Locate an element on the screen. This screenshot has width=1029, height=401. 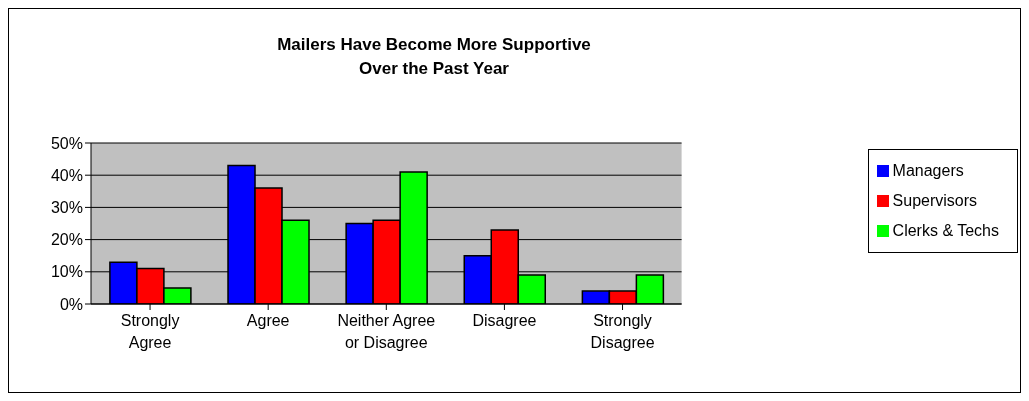
x-tick-label: Strongly Agree is located at coordinates (150, 331).